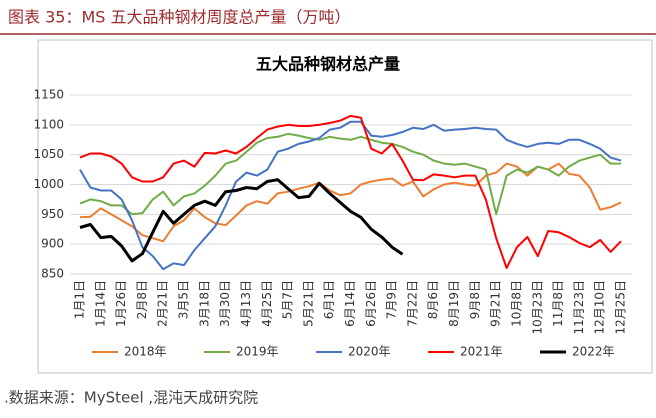 The height and width of the screenshot is (418, 656). What do you see at coordinates (163, 303) in the screenshot?
I see `x-tick-label: 2月21日` at bounding box center [163, 303].